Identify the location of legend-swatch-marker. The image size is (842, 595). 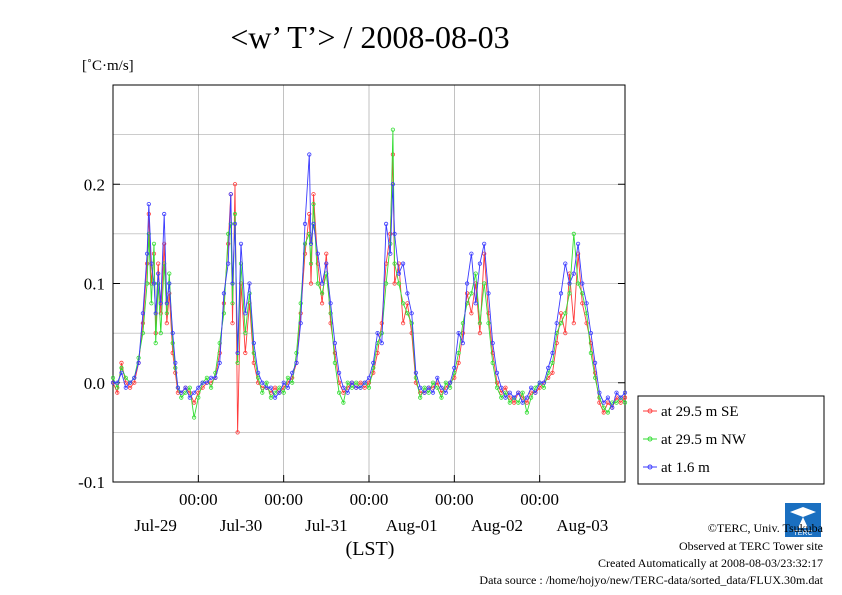
(650, 439).